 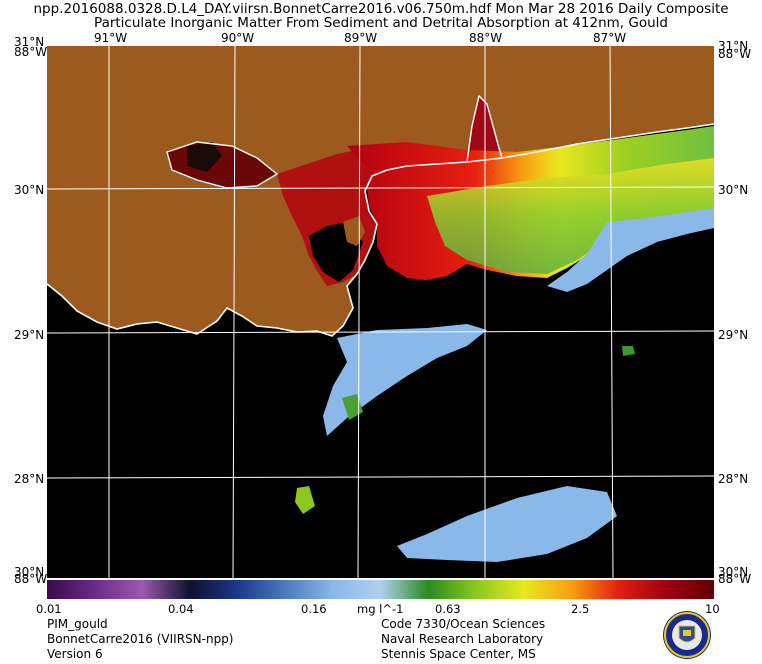 I want to click on corner-top-right-lon: 88°W, so click(x=735, y=54).